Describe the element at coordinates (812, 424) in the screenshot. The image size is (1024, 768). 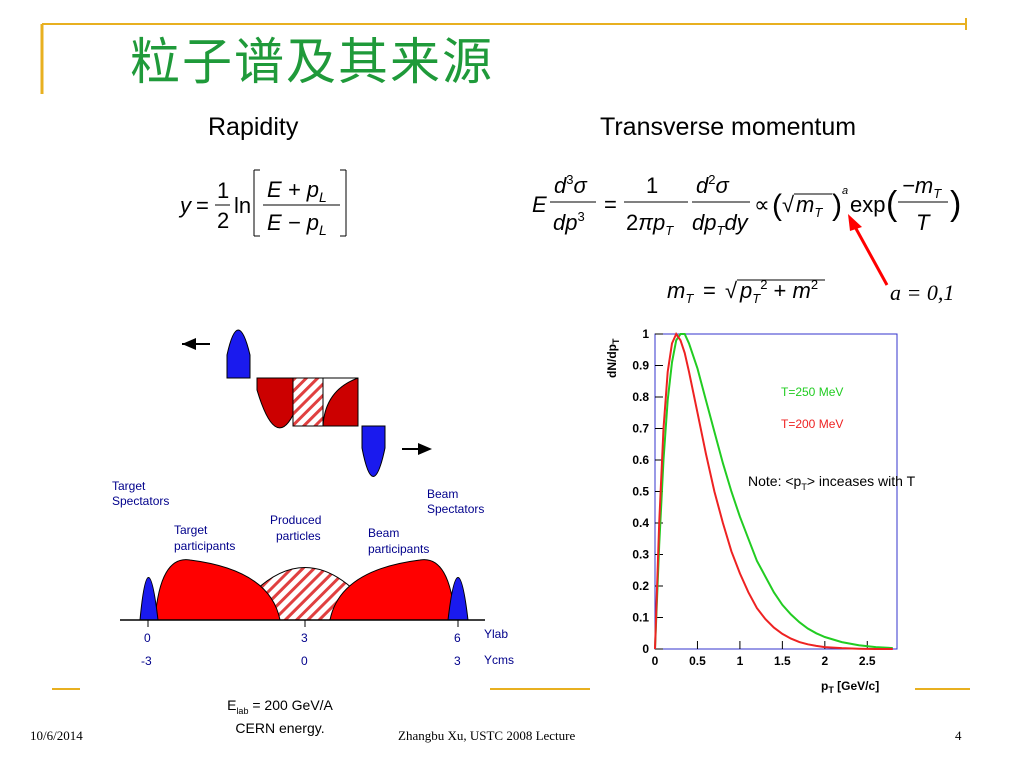
I see `legend-200: T=200 MeV` at that location.